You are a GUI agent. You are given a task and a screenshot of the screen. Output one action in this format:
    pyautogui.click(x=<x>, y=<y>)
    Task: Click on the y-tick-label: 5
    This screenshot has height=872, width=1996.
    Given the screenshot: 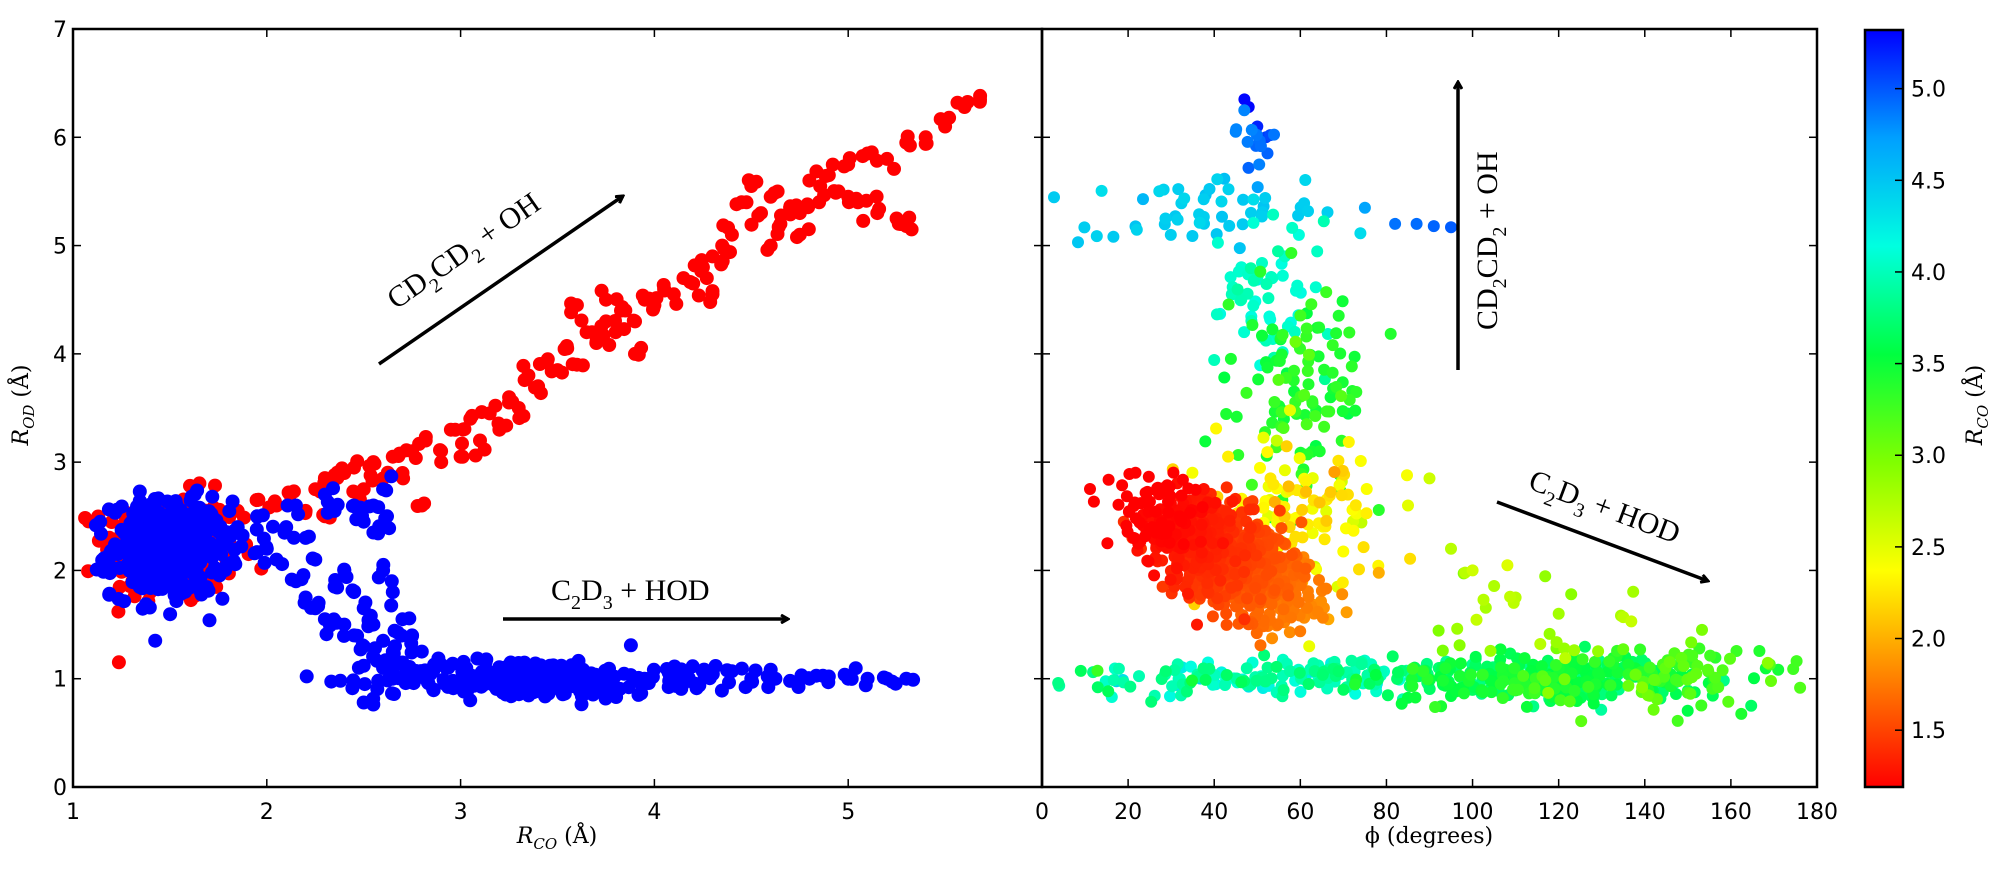 What is the action you would take?
    pyautogui.click(x=60, y=247)
    